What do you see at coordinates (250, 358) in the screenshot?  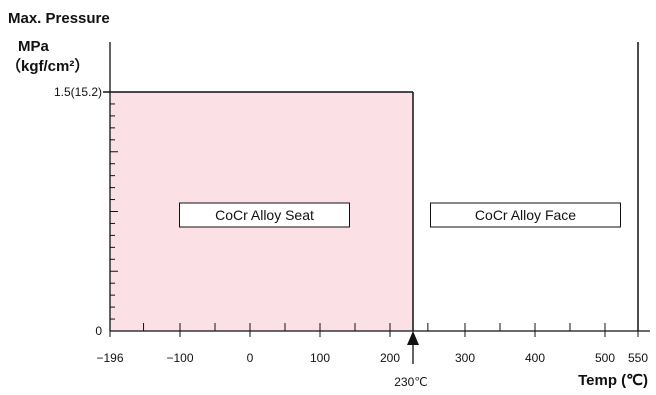 I see `x-tick-label: 0` at bounding box center [250, 358].